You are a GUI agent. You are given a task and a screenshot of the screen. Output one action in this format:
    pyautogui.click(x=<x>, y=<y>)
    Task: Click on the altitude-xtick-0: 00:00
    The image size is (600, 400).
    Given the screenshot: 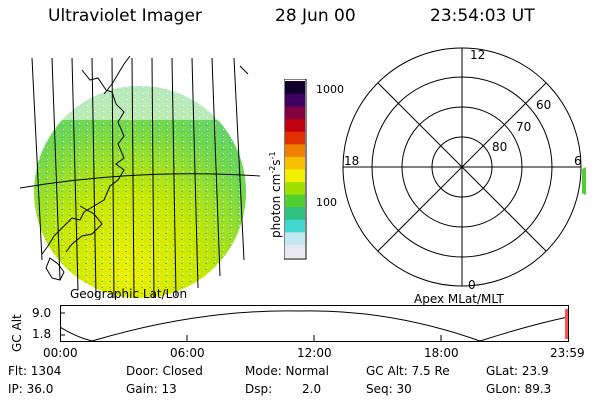 What is the action you would take?
    pyautogui.click(x=60, y=353)
    